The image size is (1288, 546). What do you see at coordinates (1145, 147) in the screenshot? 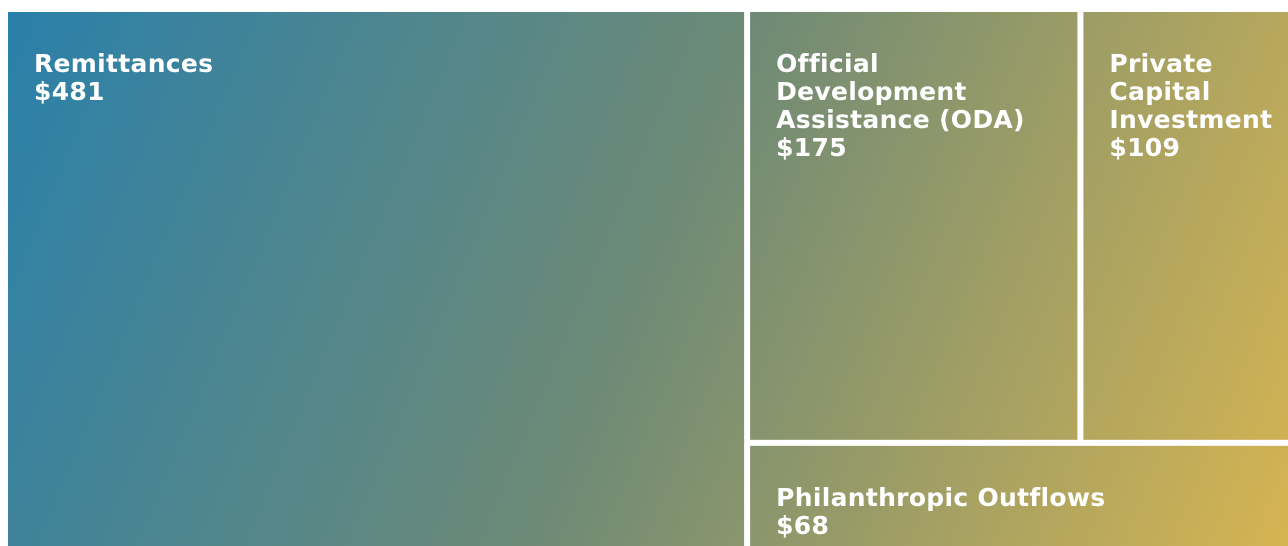
I see `tile-value: $109` at bounding box center [1145, 147].